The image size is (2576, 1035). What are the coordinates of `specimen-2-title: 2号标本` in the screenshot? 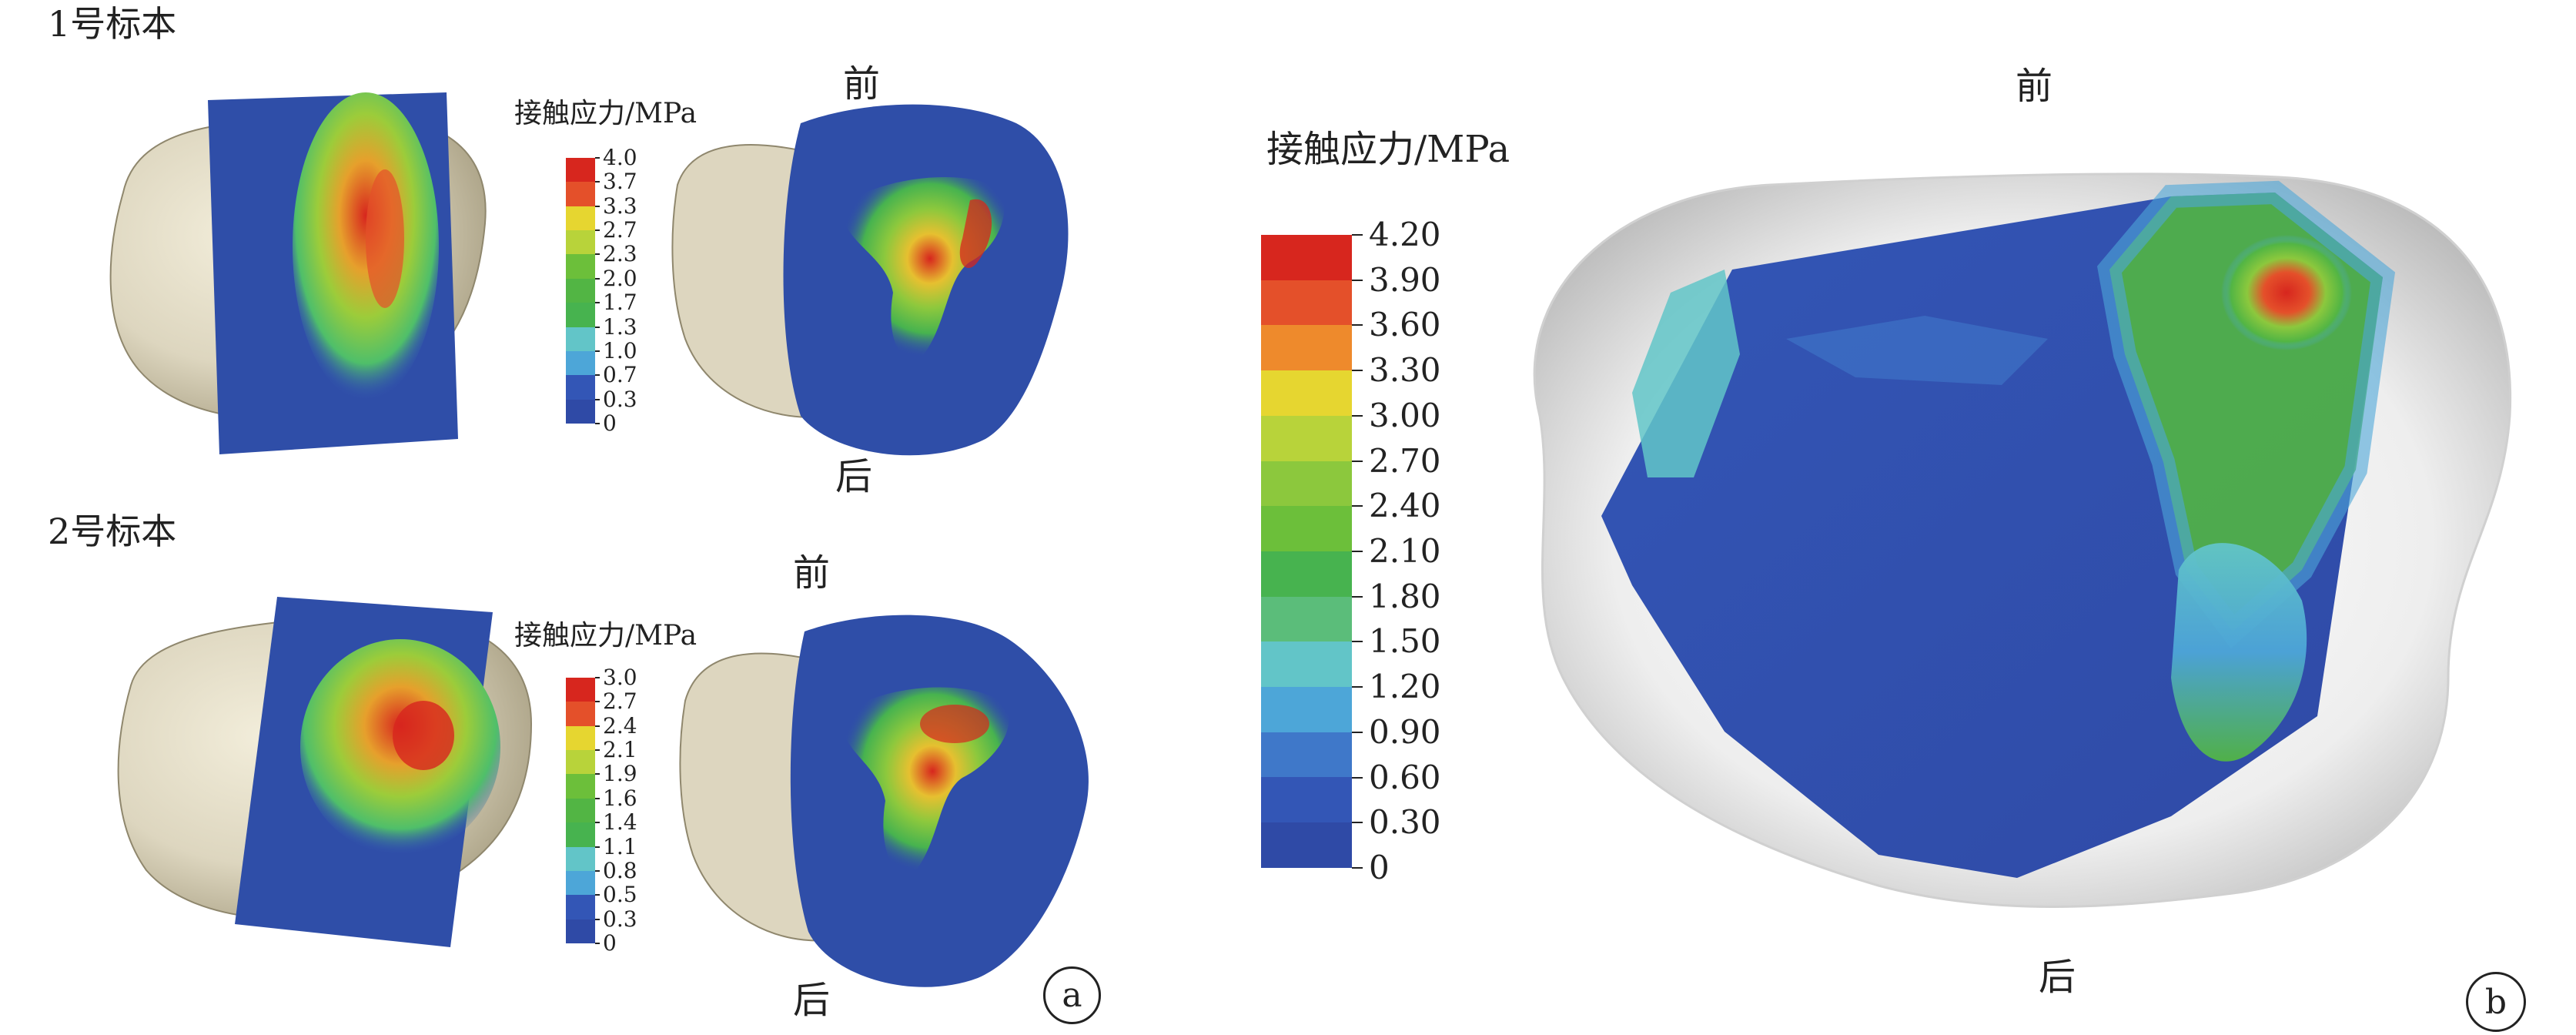 It's located at (113, 531).